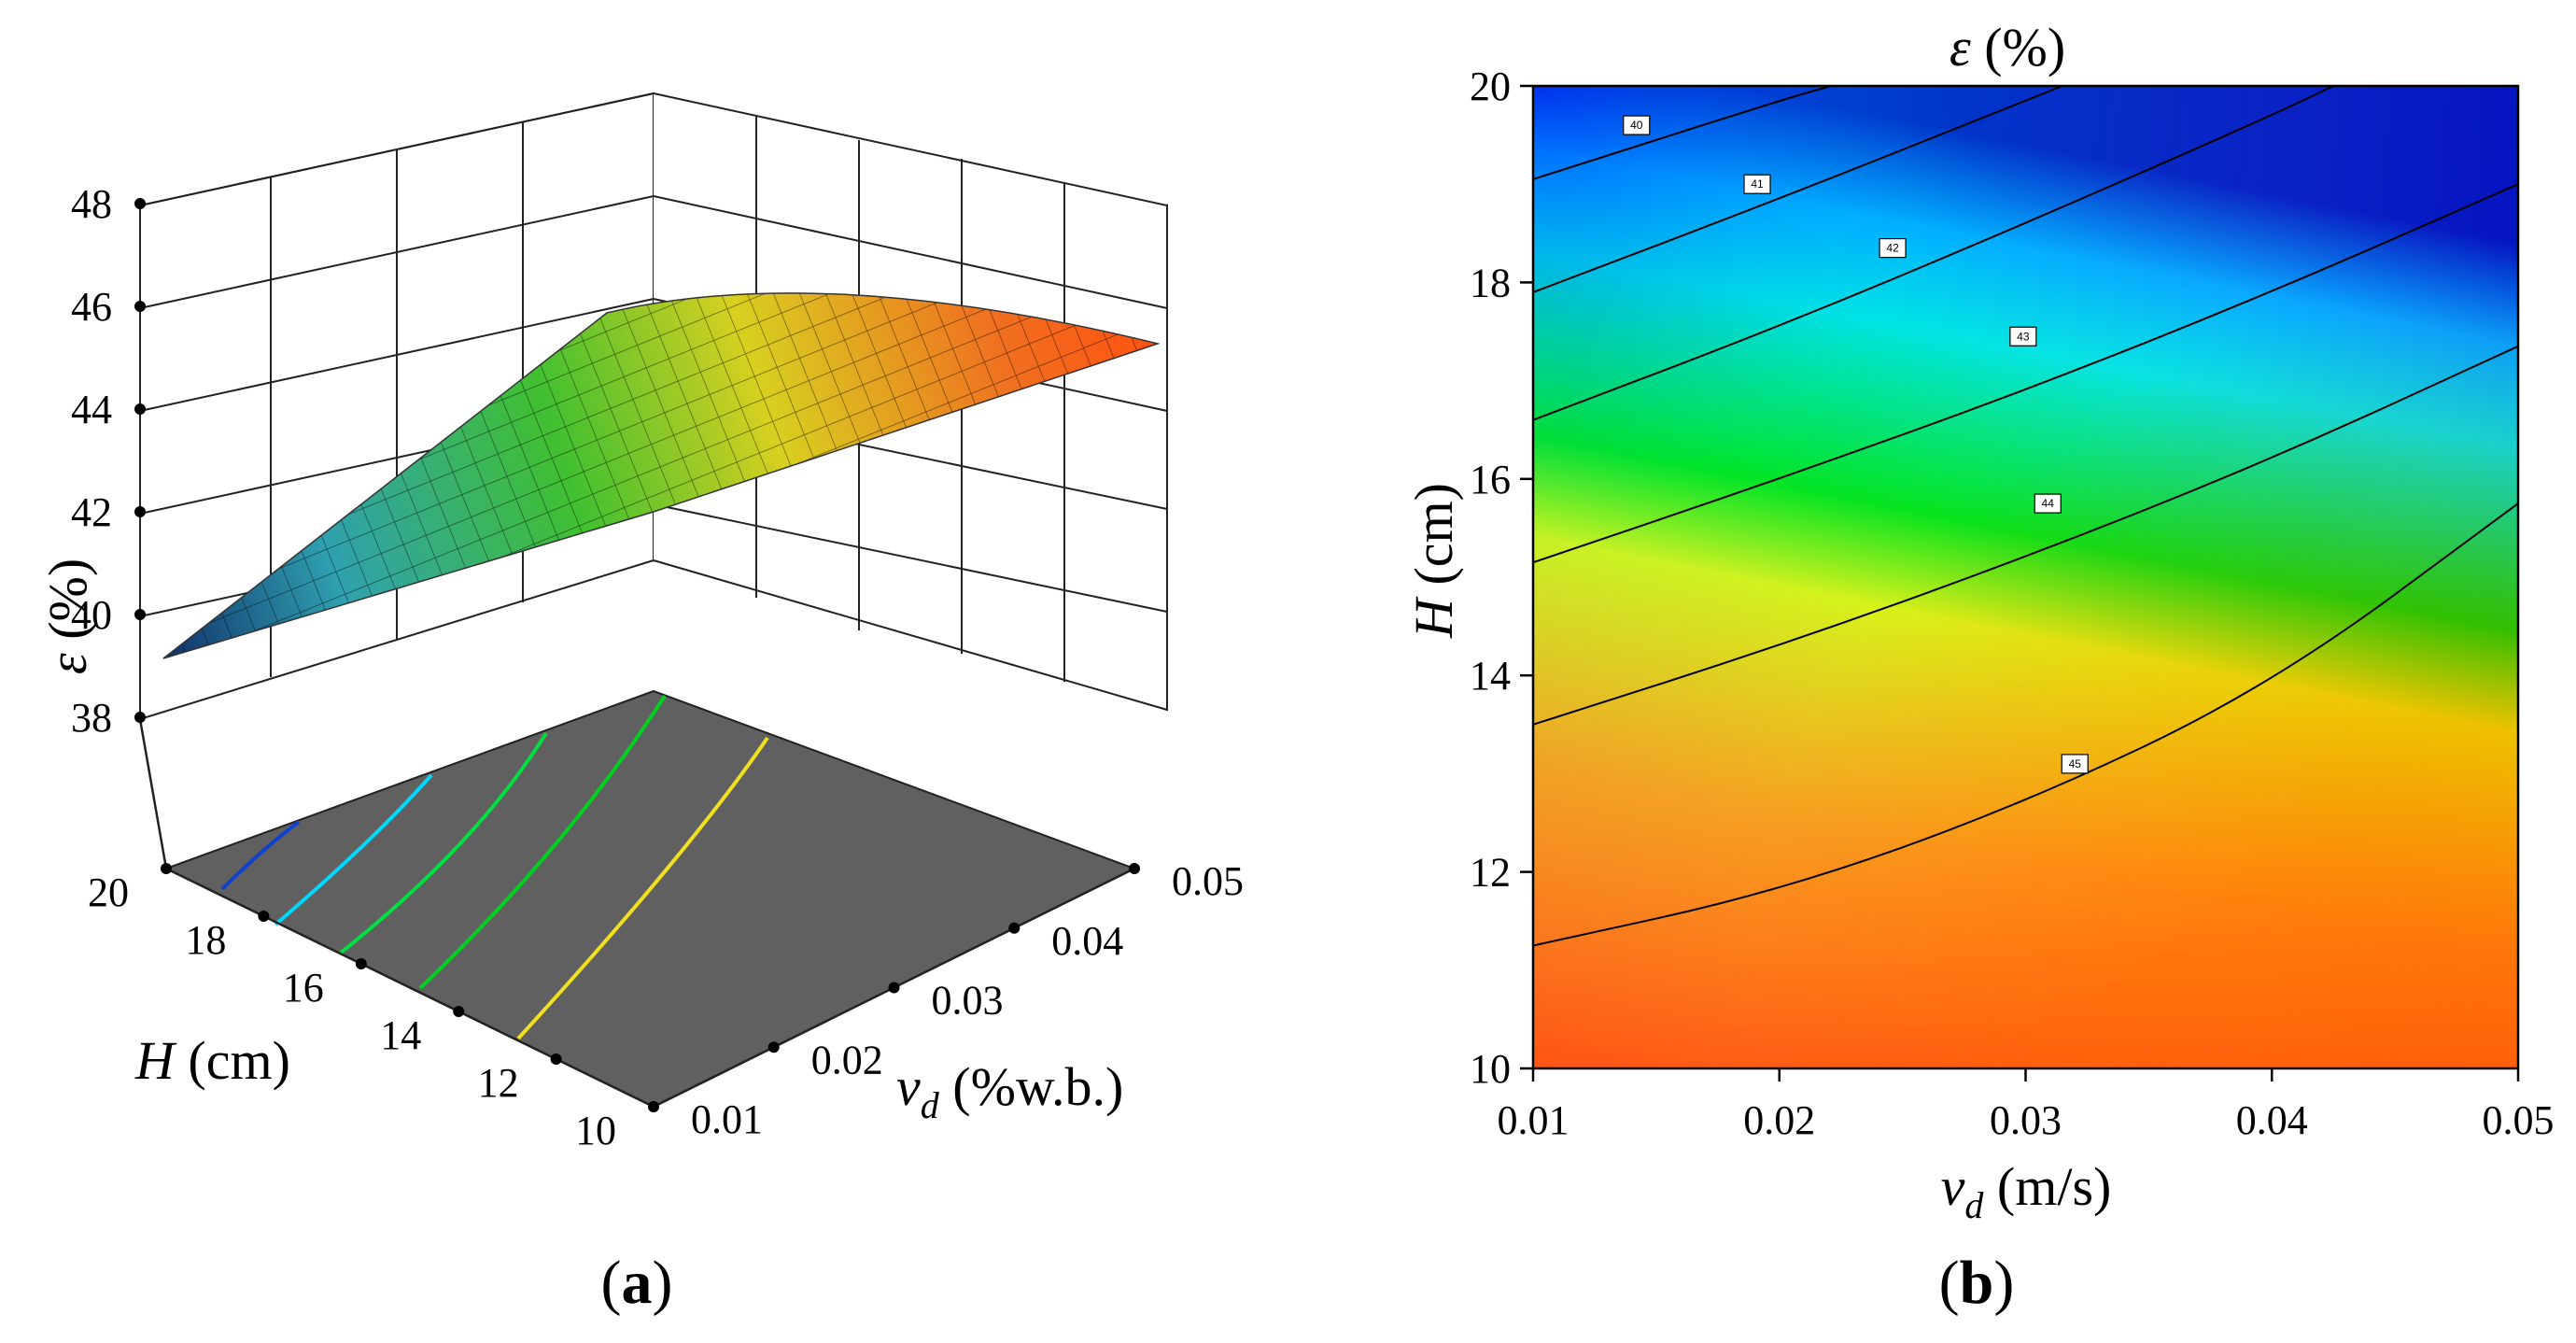 The image size is (2576, 1343). I want to click on contour-label-45: 45, so click(2075, 763).